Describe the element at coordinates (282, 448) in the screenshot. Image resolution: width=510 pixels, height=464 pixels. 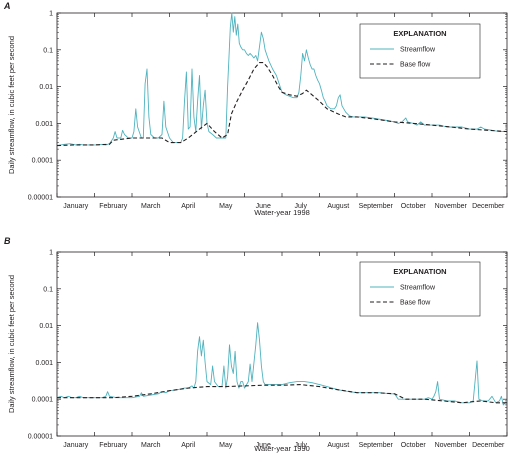
I see `x-axis-title: Water-year 1990` at that location.